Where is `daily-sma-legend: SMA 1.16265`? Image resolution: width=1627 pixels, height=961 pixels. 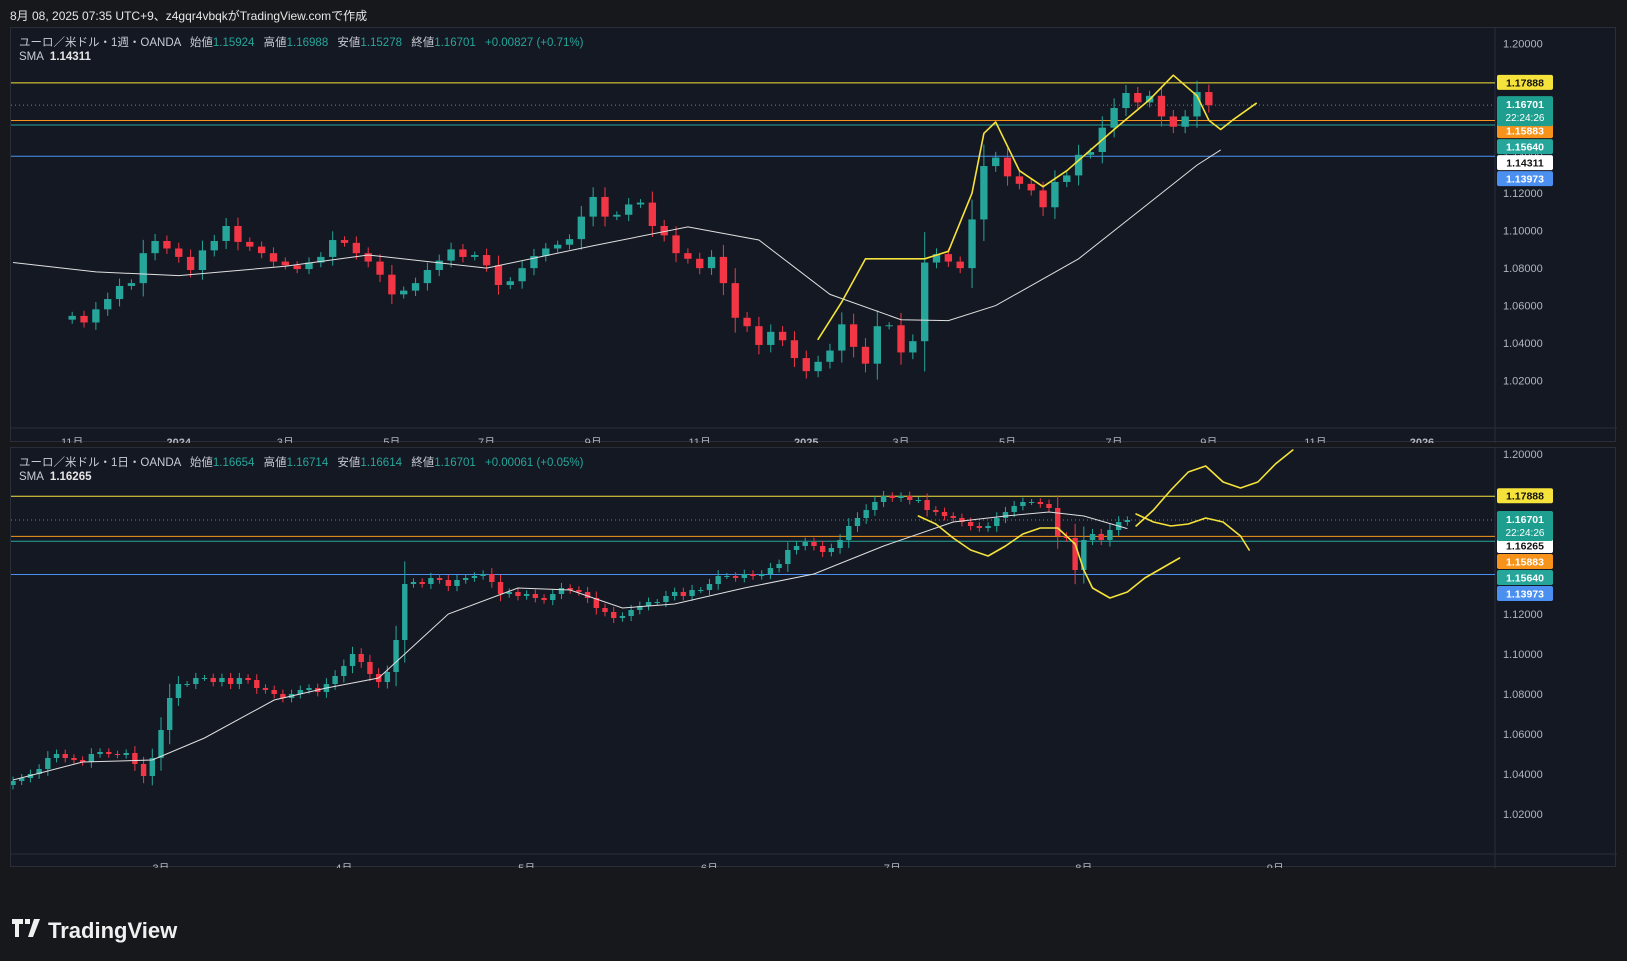
daily-sma-legend: SMA 1.16265 is located at coordinates (55, 477).